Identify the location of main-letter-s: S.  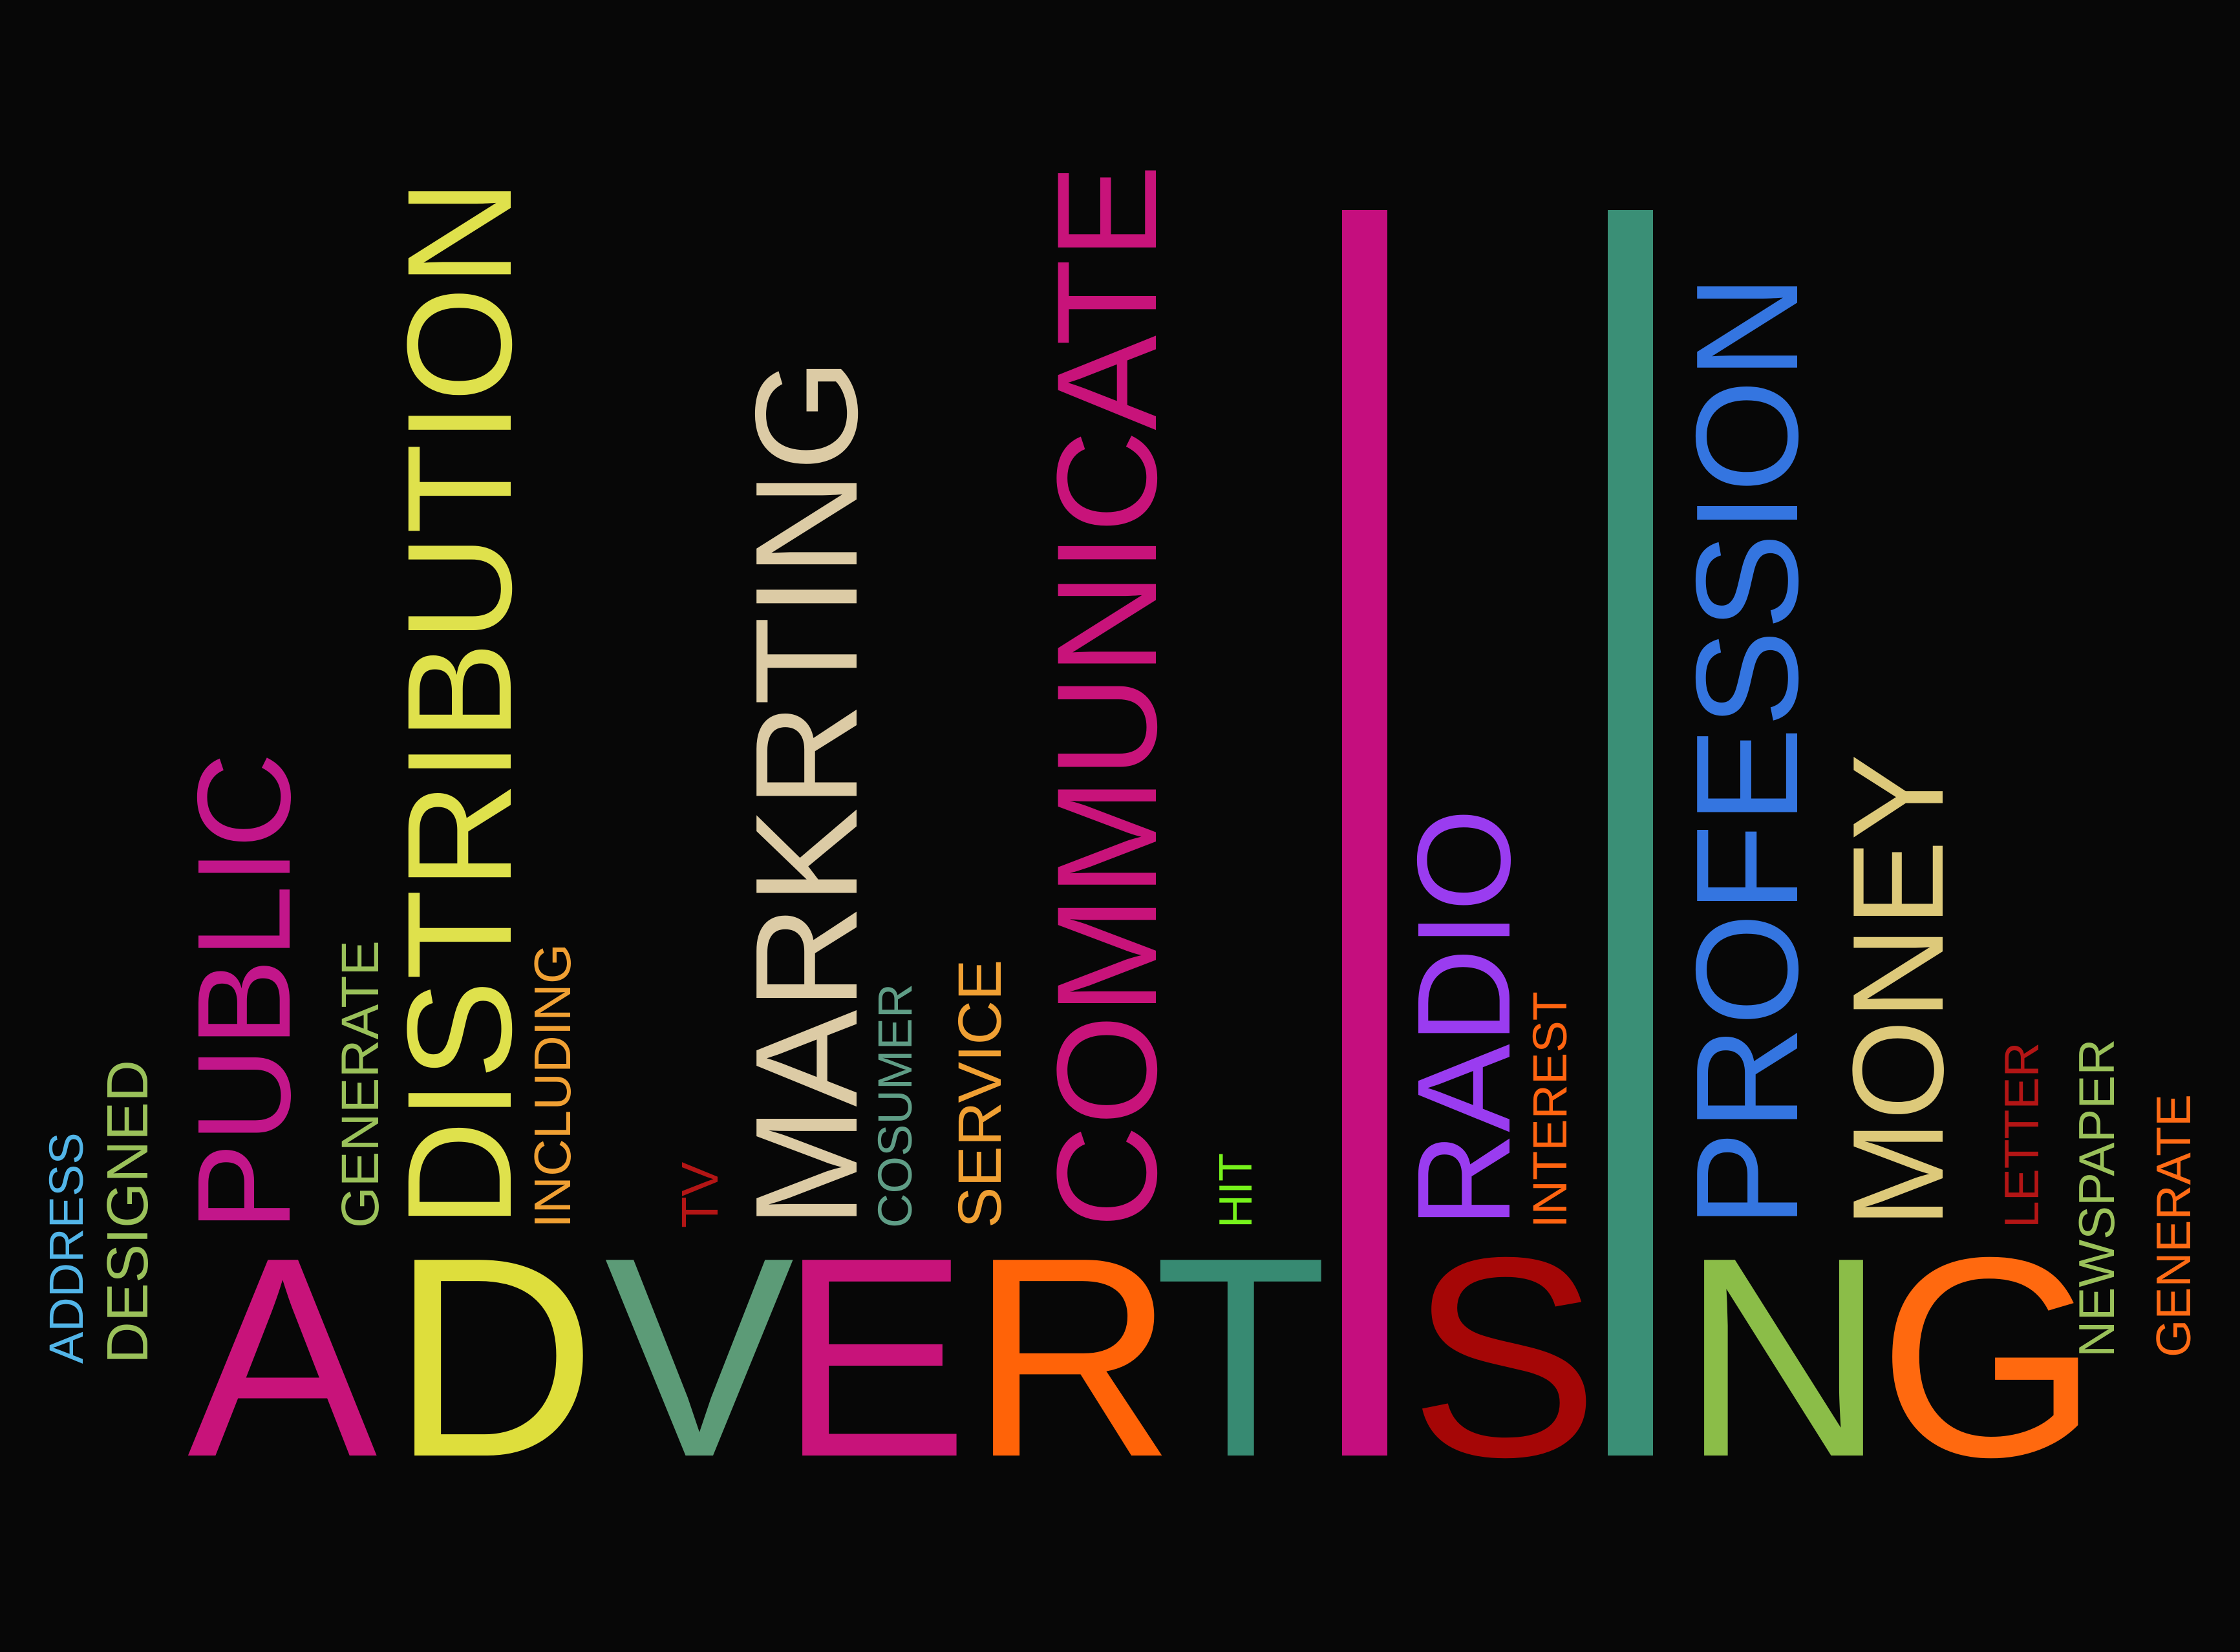
(1504, 1357).